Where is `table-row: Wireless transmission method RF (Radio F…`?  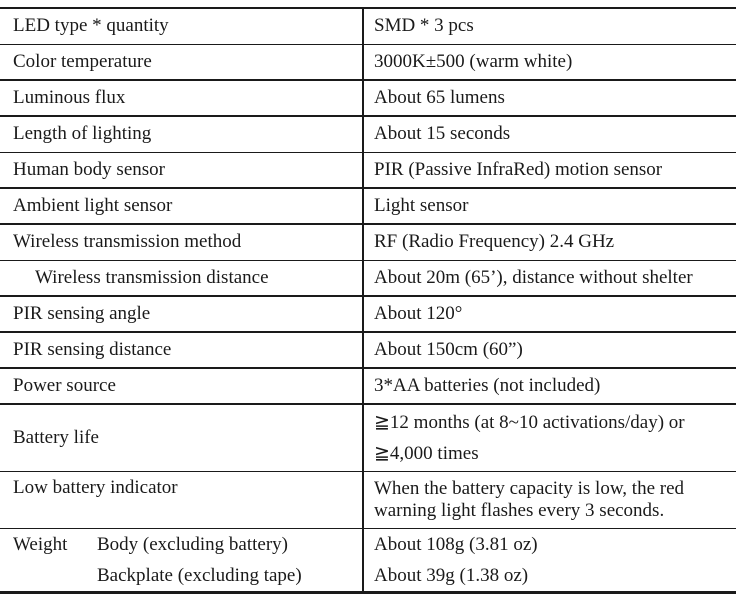 table-row: Wireless transmission method RF (Radio F… is located at coordinates (368, 241).